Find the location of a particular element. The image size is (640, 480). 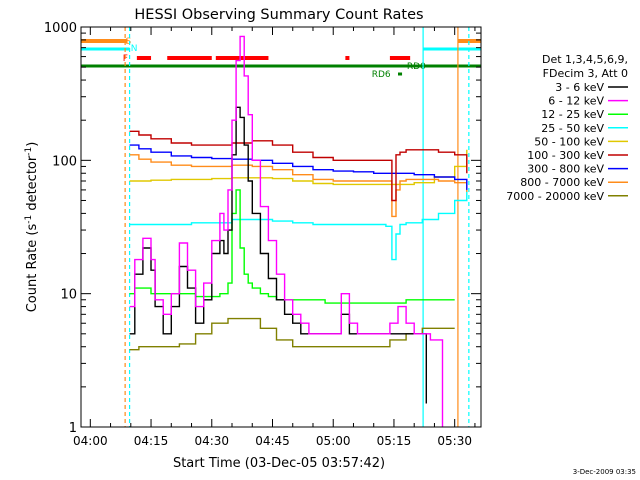

y-tick-label-0: 1 is located at coordinates (73, 428).